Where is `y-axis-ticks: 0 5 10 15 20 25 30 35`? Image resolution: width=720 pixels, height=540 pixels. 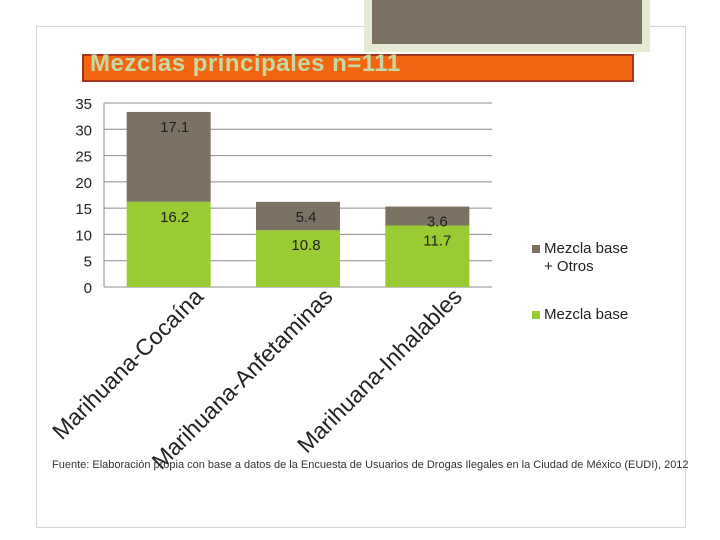
y-axis-ticks: 0 5 10 15 20 25 30 35 is located at coordinates (83, 196).